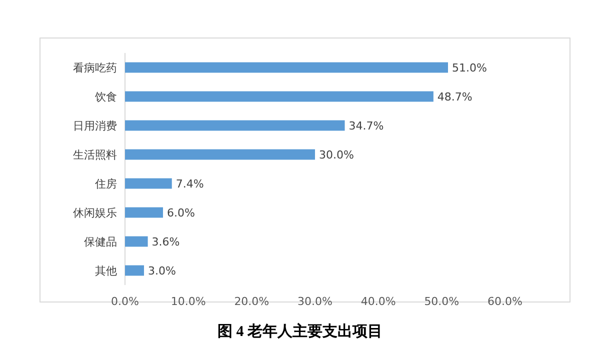 The height and width of the screenshot is (350, 600). What do you see at coordinates (190, 184) in the screenshot?
I see `data-label: 7.4%` at bounding box center [190, 184].